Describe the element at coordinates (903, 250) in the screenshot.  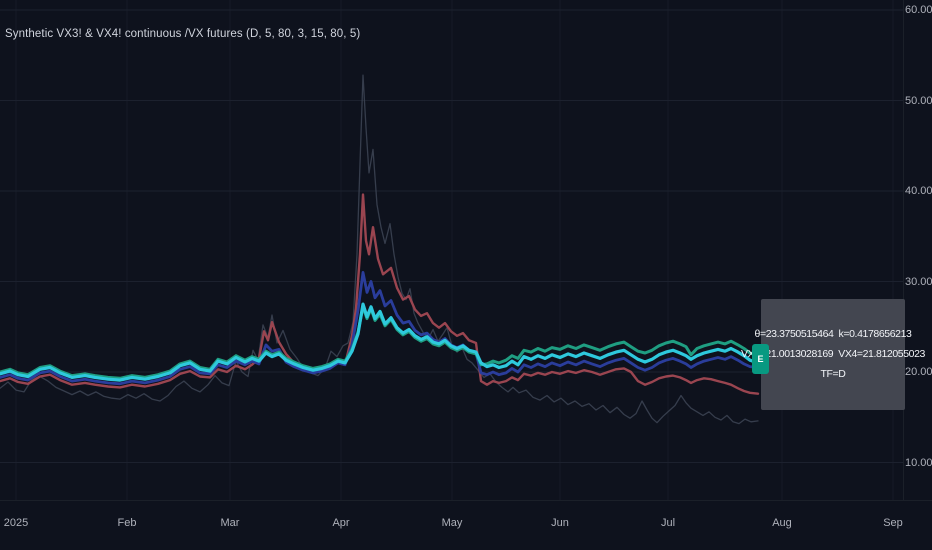
I see `price-scale-separator` at that location.